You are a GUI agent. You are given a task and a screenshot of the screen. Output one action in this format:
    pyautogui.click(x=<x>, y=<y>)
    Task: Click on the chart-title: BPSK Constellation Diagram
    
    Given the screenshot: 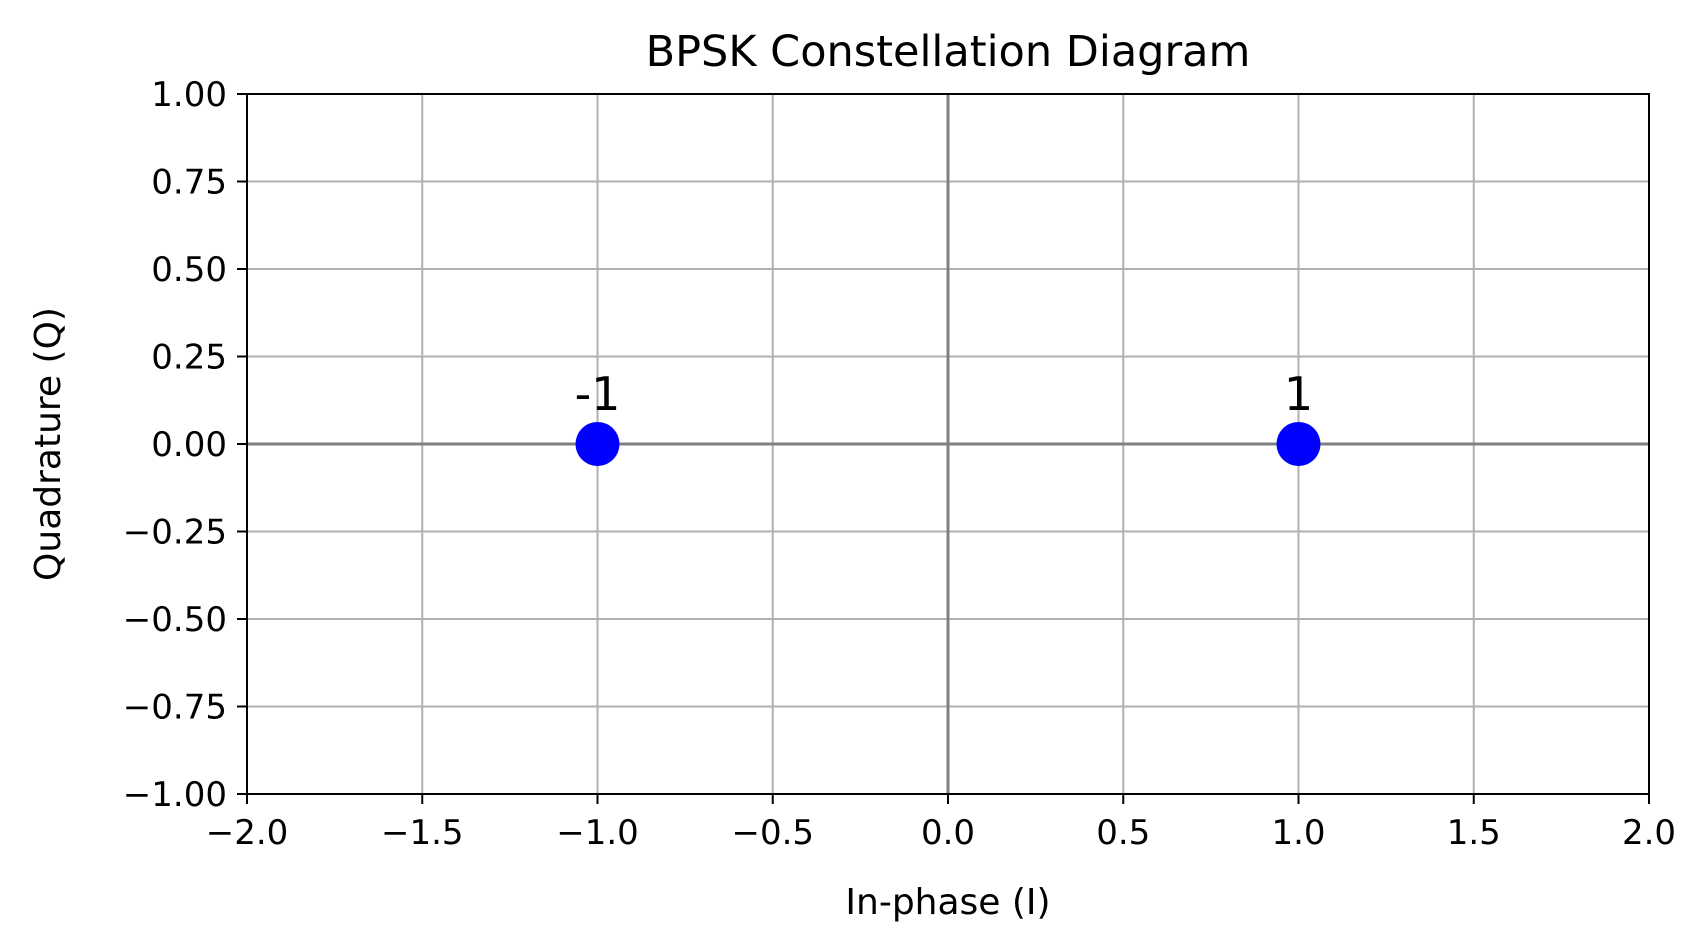 What is the action you would take?
    pyautogui.click(x=948, y=52)
    